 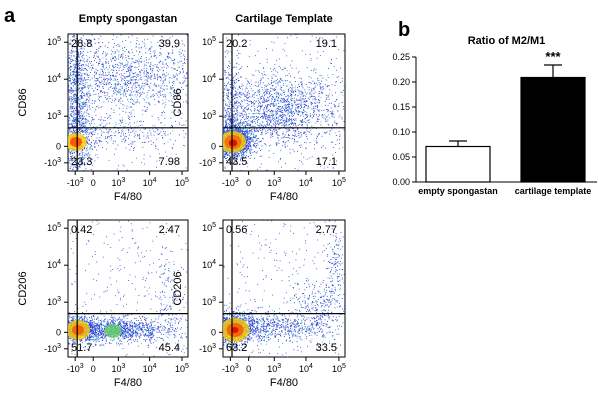 What do you see at coordinates (119, 102) in the screenshot?
I see `event-dots` at bounding box center [119, 102].